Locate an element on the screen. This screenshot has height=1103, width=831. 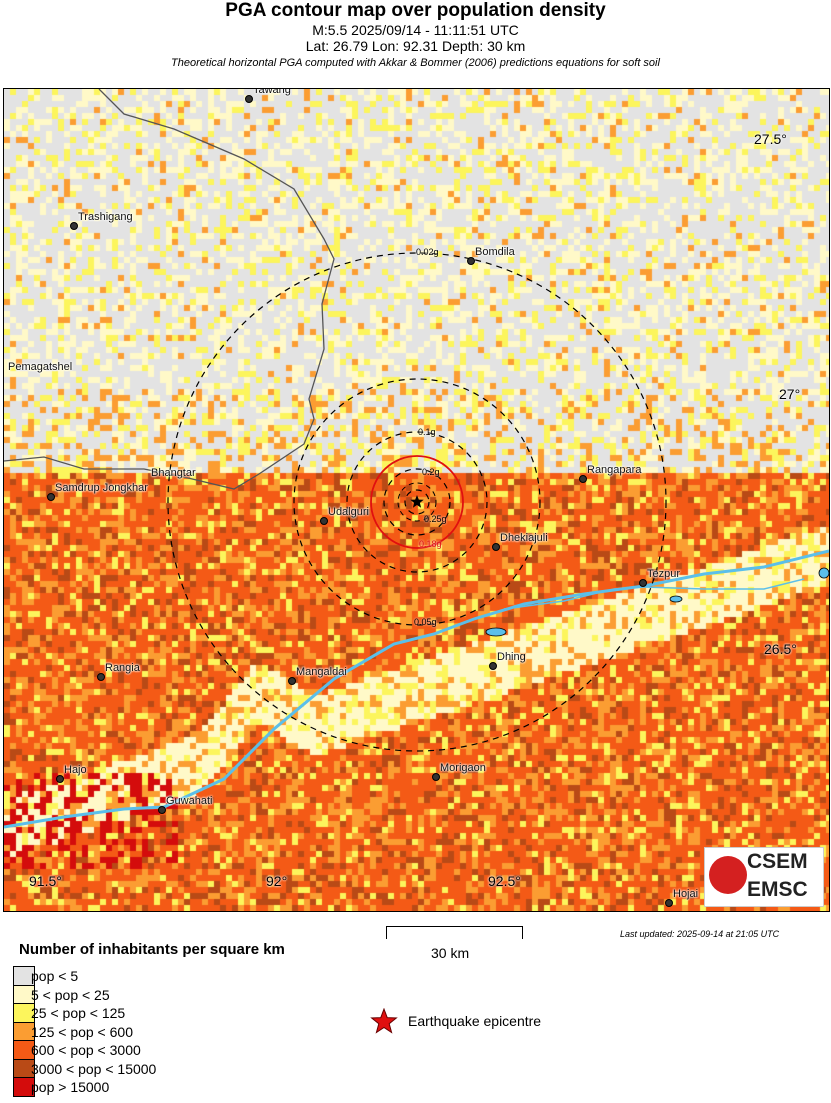
legend-label: 600 < pop < 3000 is located at coordinates (86, 1050).